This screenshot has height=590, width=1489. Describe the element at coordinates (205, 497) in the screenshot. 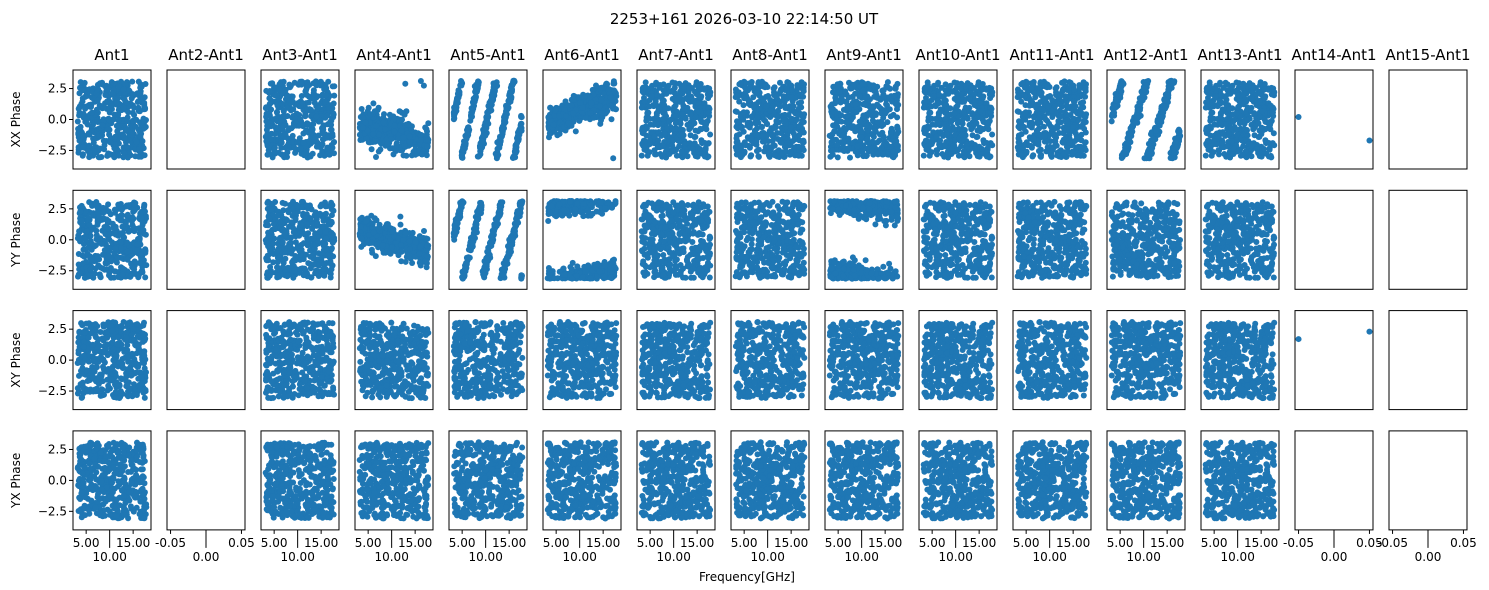

I see `subplot-panel: -0.050.000.05` at that location.